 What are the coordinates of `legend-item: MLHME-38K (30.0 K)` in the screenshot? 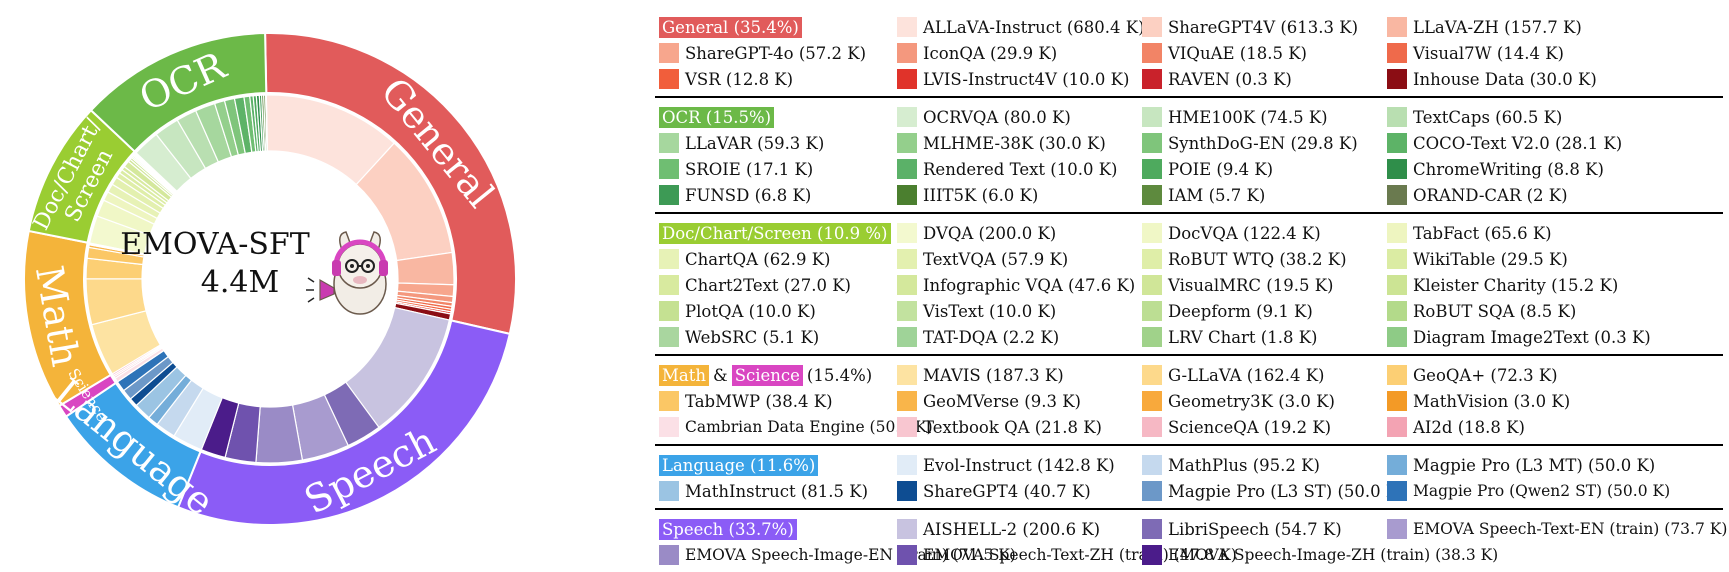 It's located at (1019, 143).